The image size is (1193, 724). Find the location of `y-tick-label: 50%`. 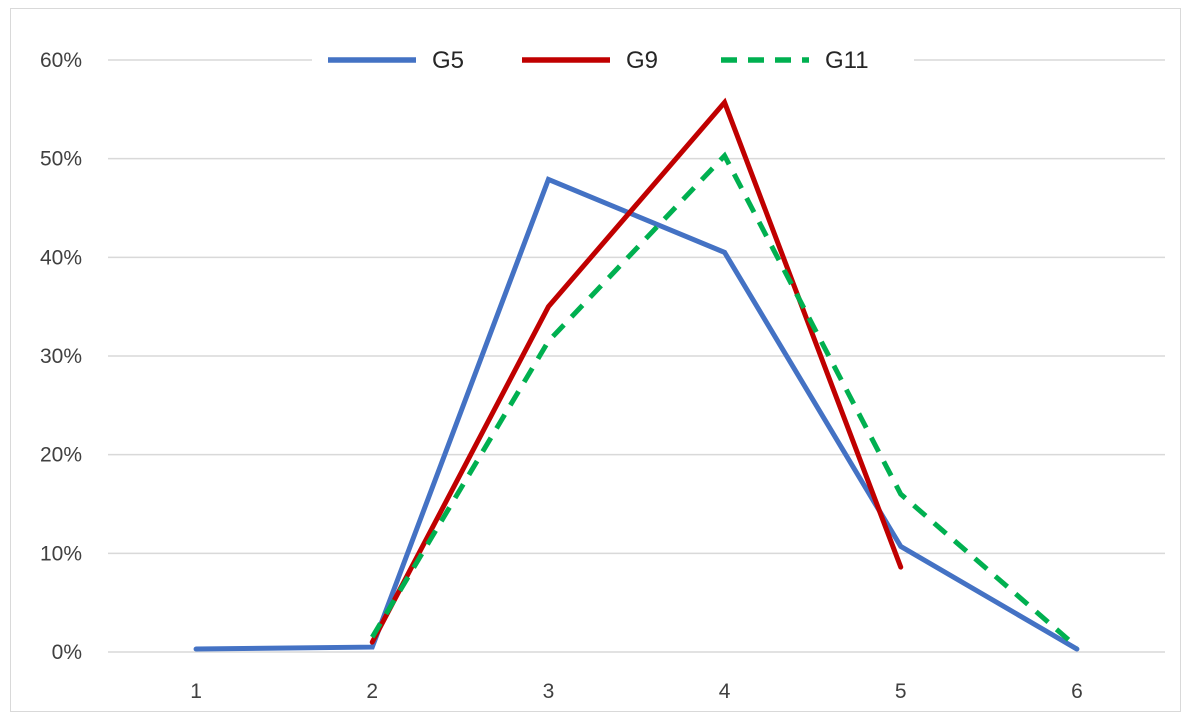

y-tick-label: 50% is located at coordinates (61, 159).